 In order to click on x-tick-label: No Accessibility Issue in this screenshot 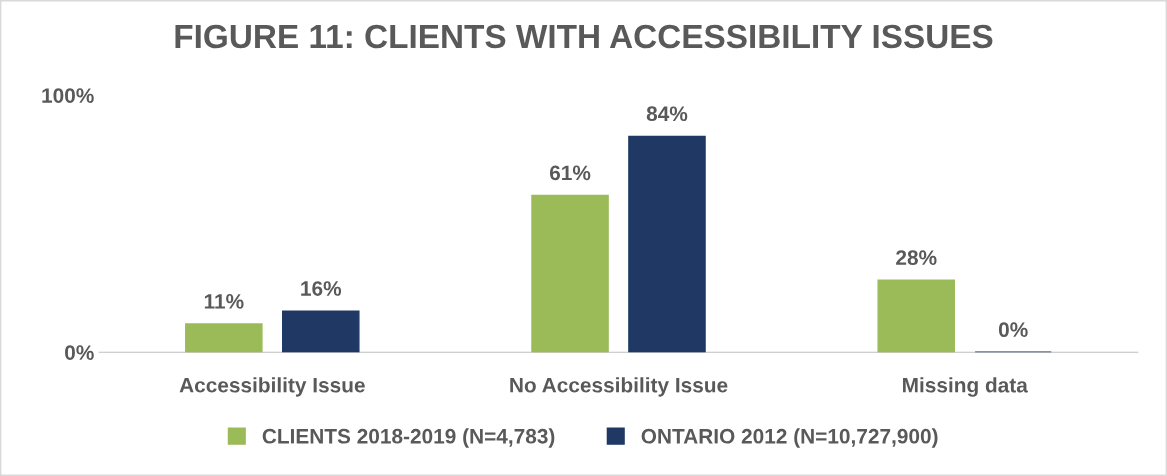, I will do `click(619, 387)`.